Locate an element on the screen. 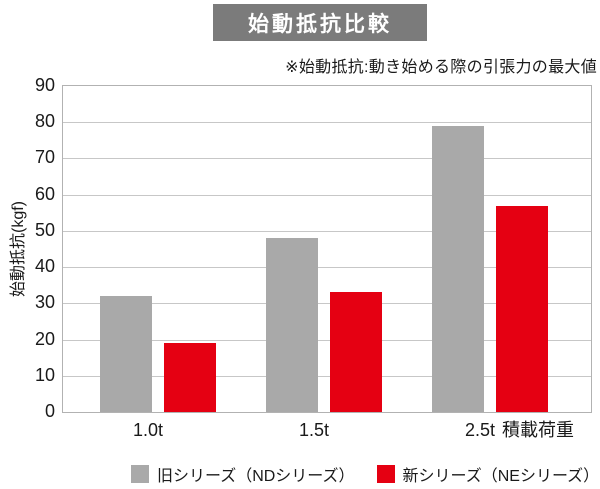 The height and width of the screenshot is (489, 600). legend: 旧シリーズ（NDシリーズ） 新シリーズ（NEシリーズ） is located at coordinates (365, 474).